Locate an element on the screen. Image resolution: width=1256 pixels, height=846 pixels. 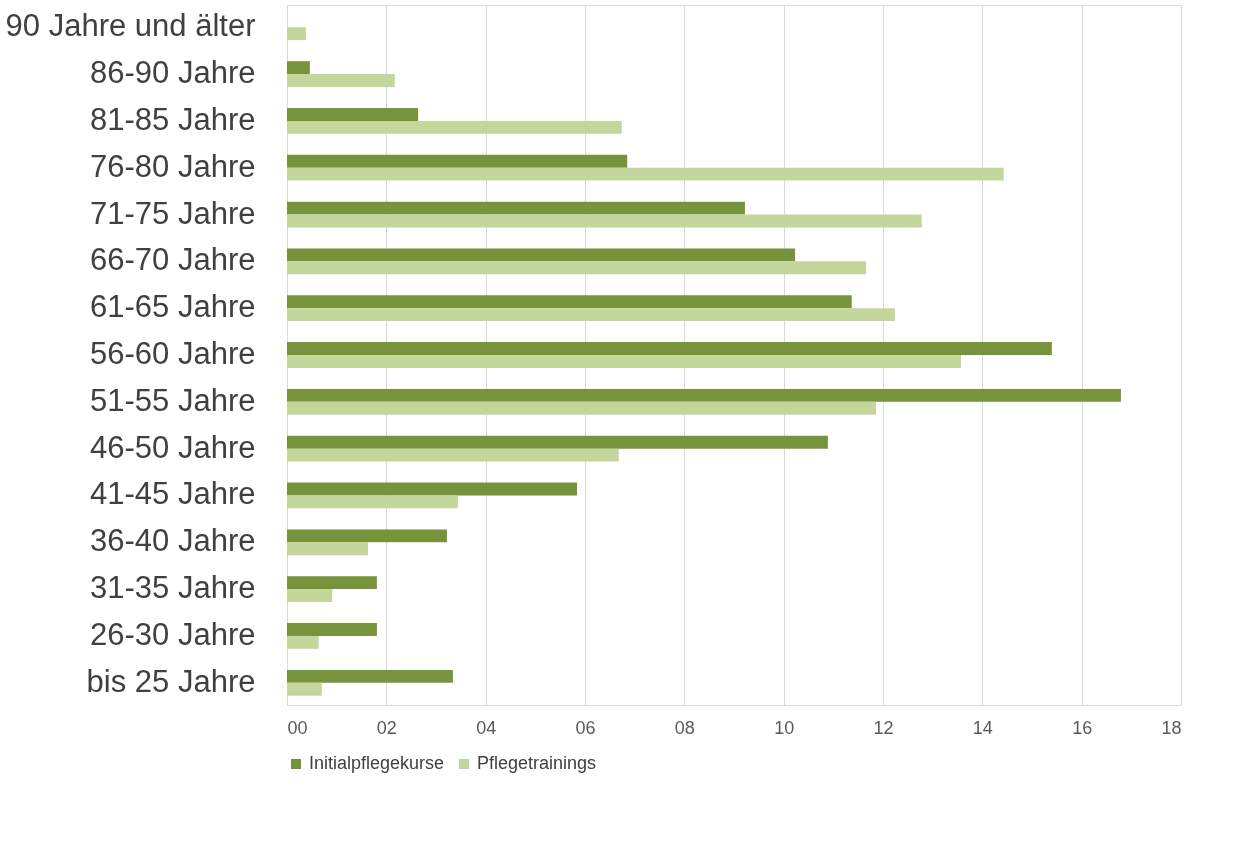
x-tick-label: 16 is located at coordinates (1082, 727).